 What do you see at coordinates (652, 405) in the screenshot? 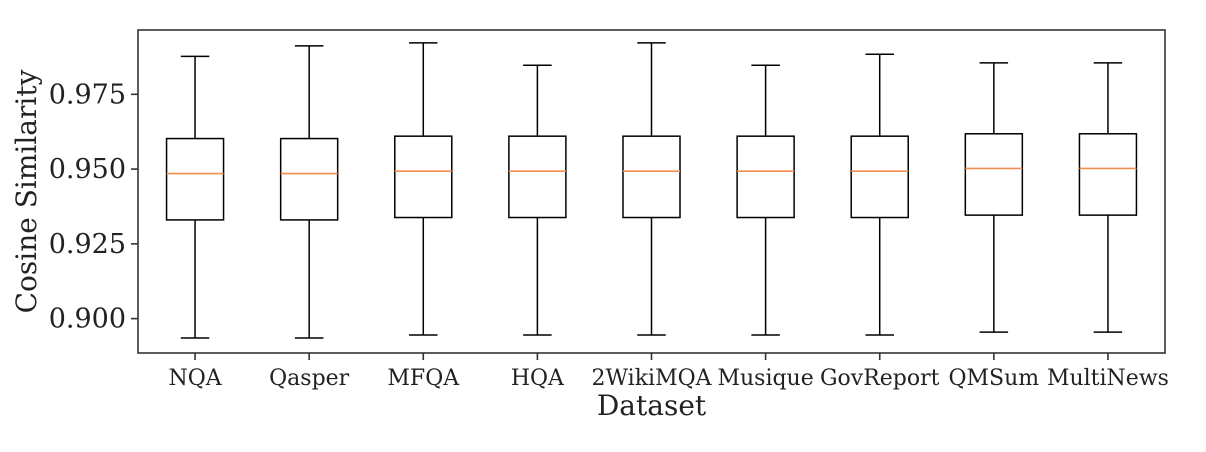
I see `x-axis-label: Dataset` at bounding box center [652, 405].